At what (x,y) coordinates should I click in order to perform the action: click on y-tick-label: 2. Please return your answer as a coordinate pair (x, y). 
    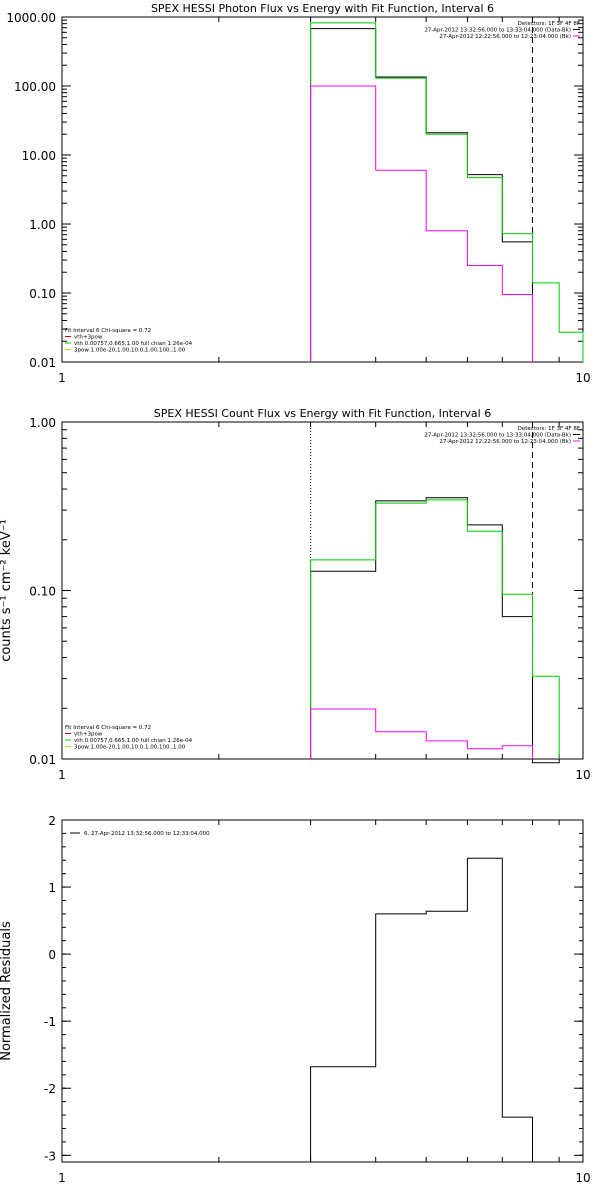
    Looking at the image, I should click on (52, 821).